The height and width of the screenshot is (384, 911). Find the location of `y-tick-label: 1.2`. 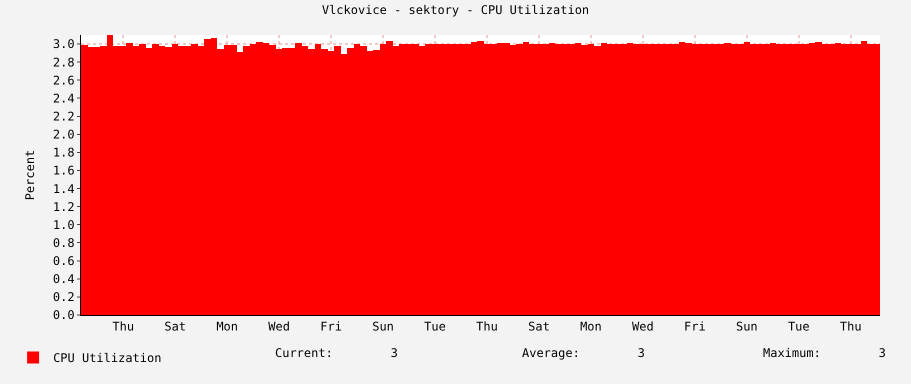

y-tick-label: 1.2 is located at coordinates (63, 207).